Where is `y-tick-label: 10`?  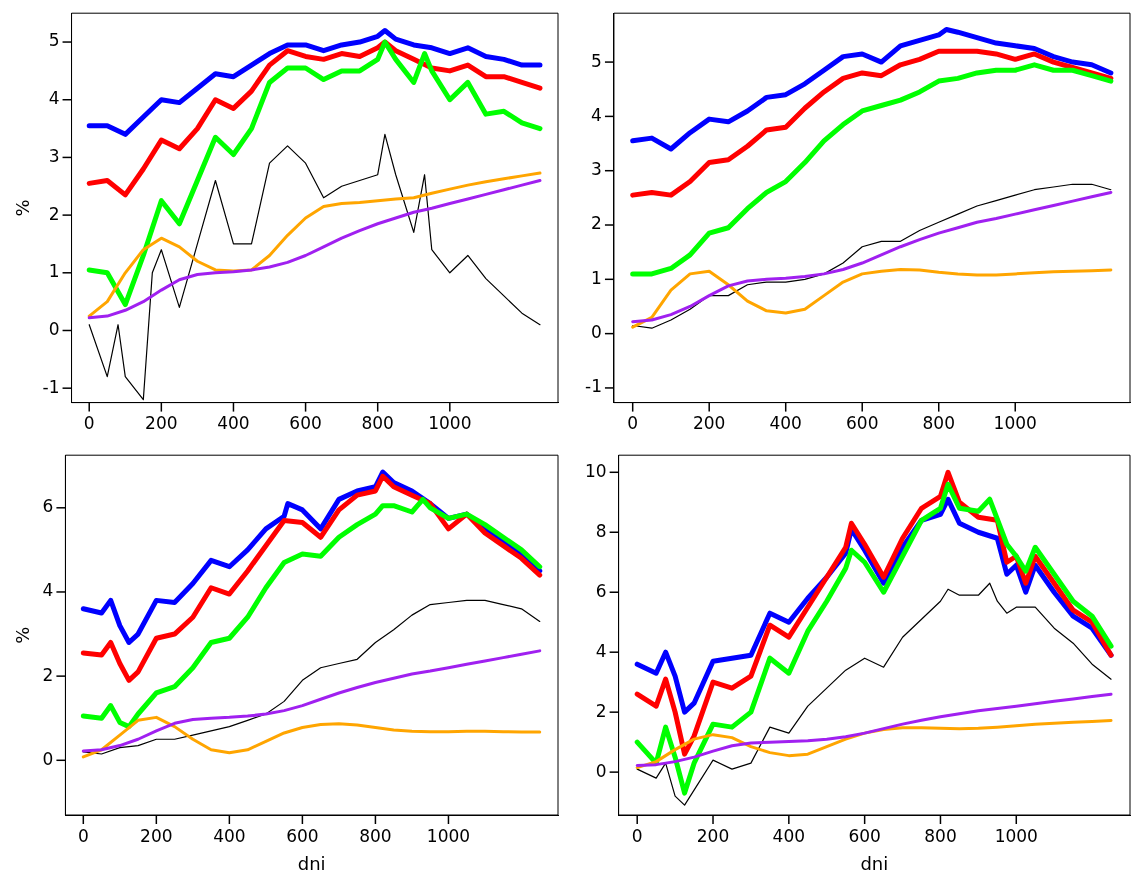 y-tick-label: 10 is located at coordinates (595, 470).